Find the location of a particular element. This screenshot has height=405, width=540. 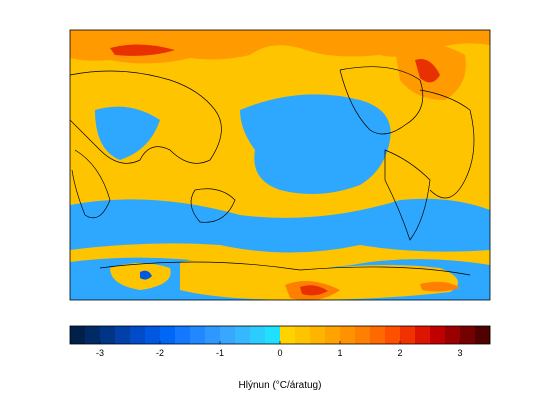

greenland-peak is located at coordinates (427, 71).